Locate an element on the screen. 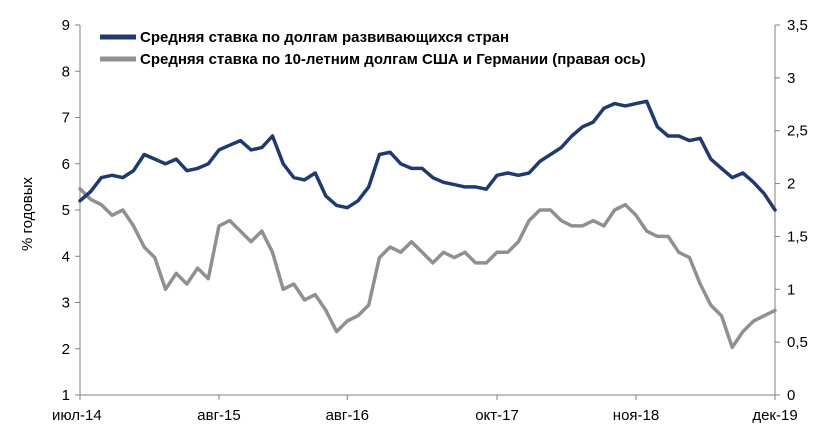 The image size is (837, 446). x-tick-label: ноя-18 is located at coordinates (636, 415).